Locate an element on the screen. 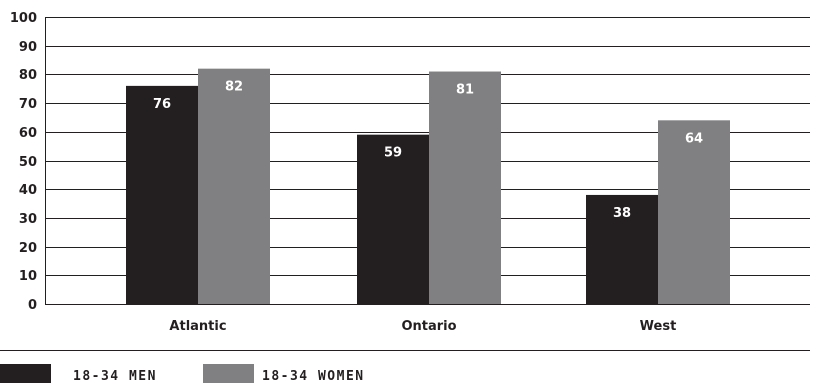  data-label: 59 is located at coordinates (393, 153).